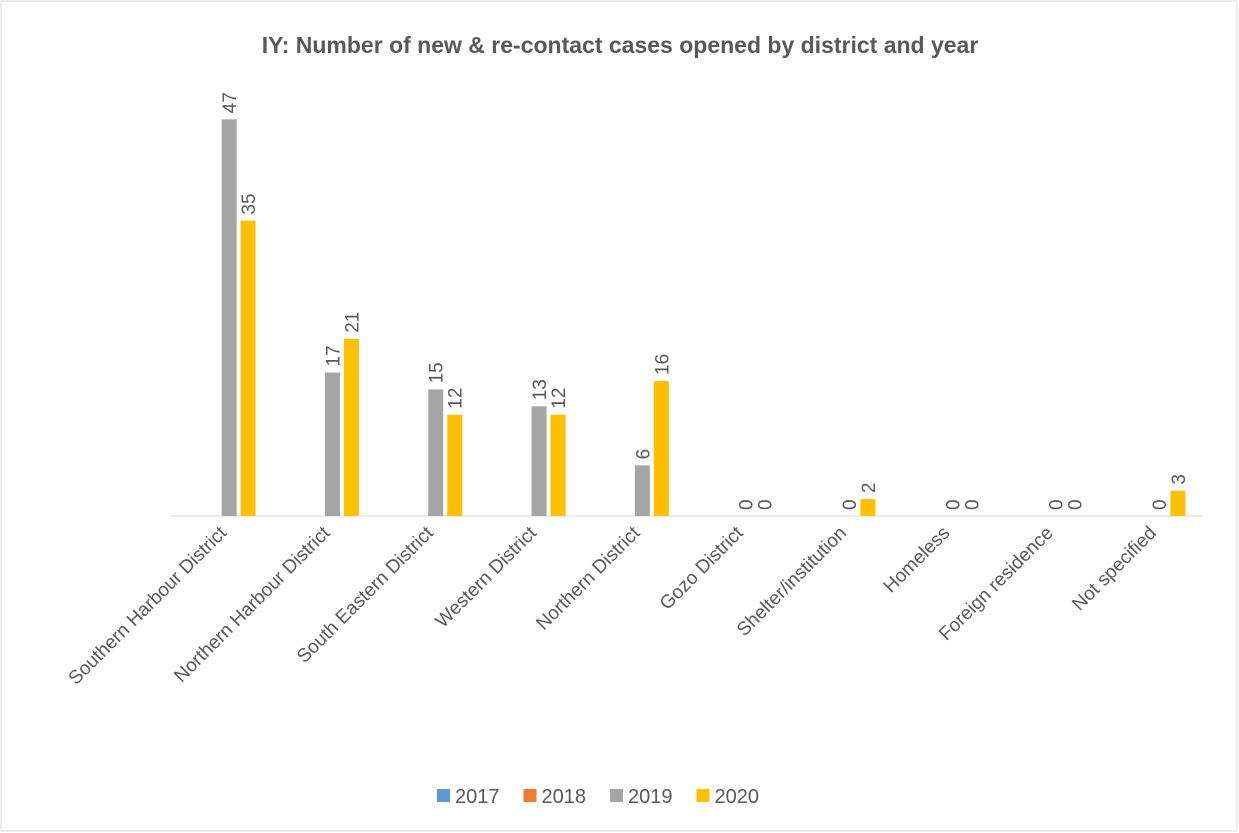 The height and width of the screenshot is (833, 1239). Describe the element at coordinates (477, 797) in the screenshot. I see `legend-label: 2017` at that location.